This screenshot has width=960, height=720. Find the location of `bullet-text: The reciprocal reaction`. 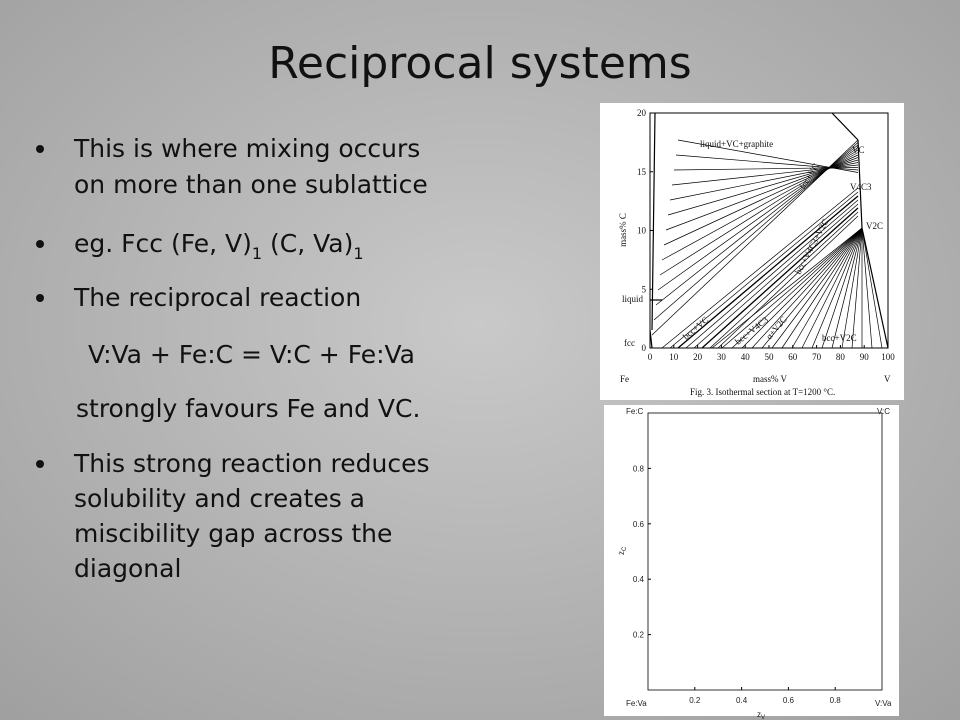

bullet-text: The reciprocal reaction is located at coordinates (217, 297).